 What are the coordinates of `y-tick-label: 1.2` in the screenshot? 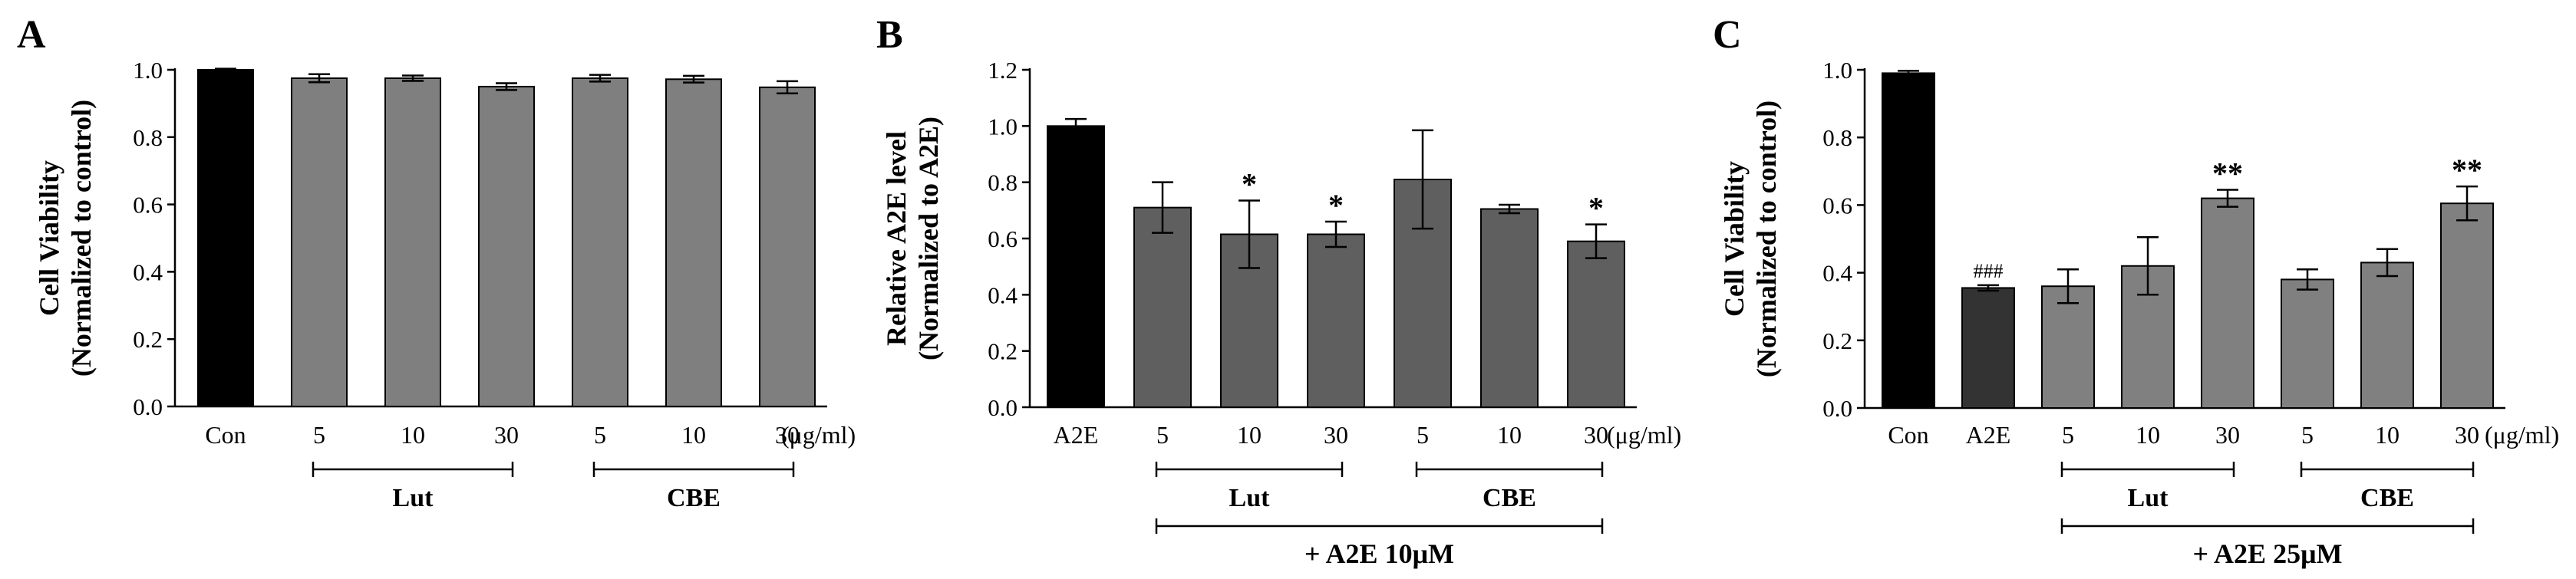 It's located at (1003, 70).